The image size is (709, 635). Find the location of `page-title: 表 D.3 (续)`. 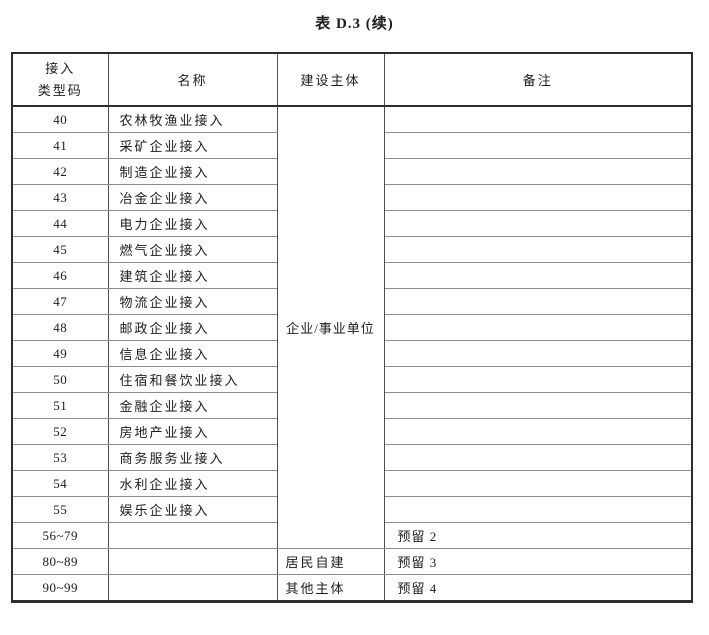

page-title: 表 D.3 (续) is located at coordinates (354, 24).